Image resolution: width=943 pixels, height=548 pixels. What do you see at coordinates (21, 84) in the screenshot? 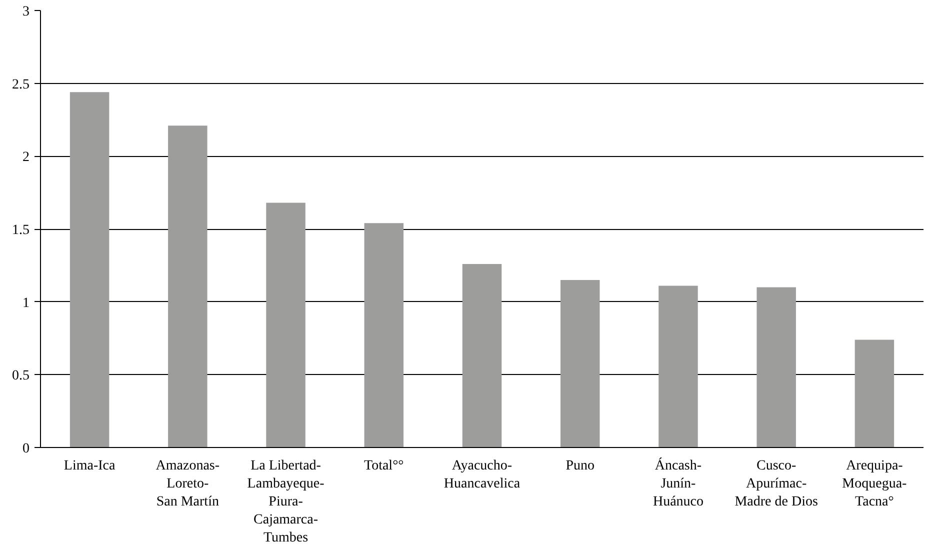
I see `y-tick-label: 2.5` at bounding box center [21, 84].